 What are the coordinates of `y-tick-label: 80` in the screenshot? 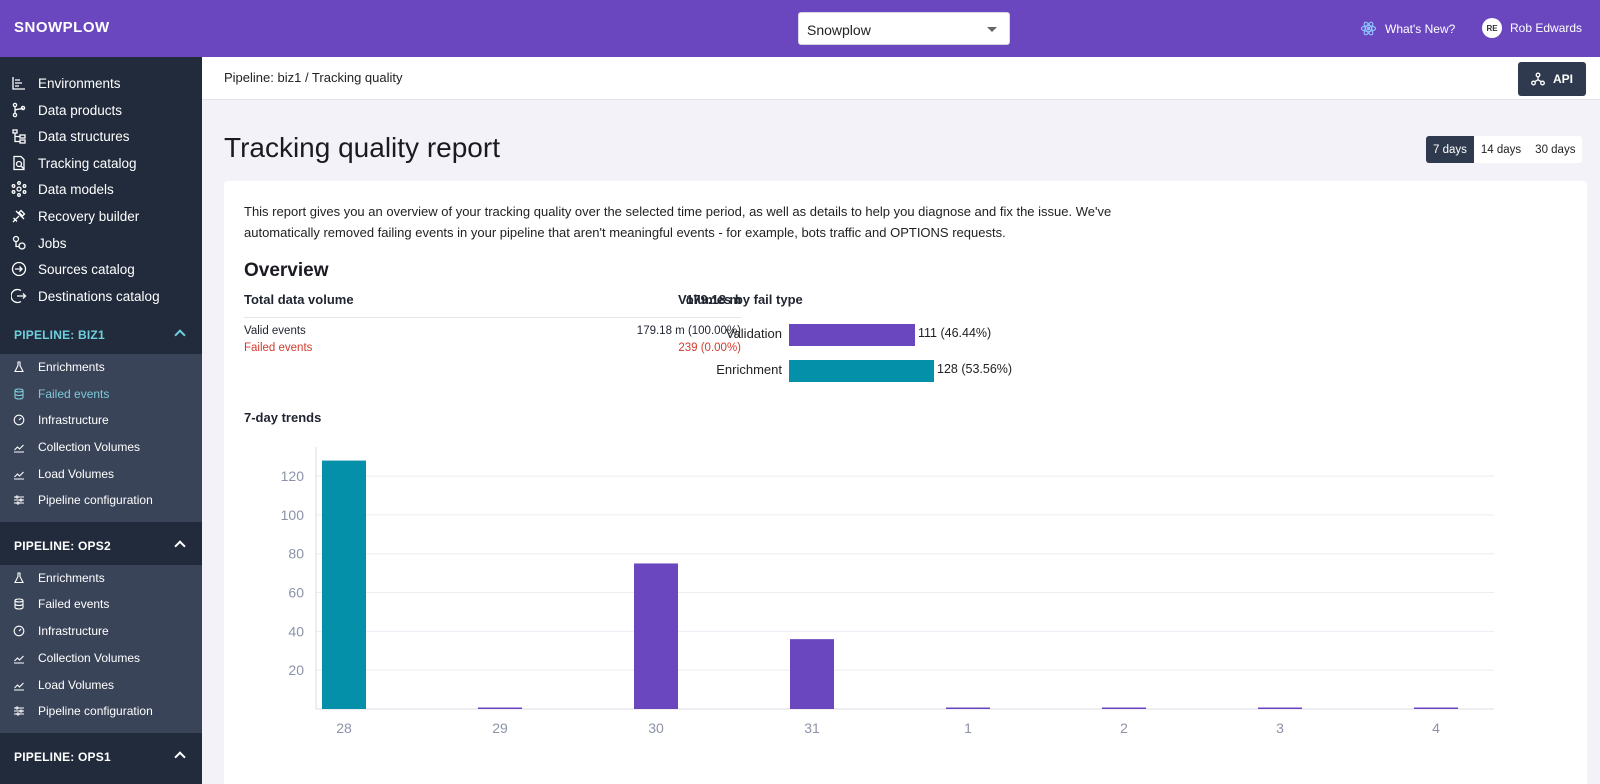 It's located at (296, 554).